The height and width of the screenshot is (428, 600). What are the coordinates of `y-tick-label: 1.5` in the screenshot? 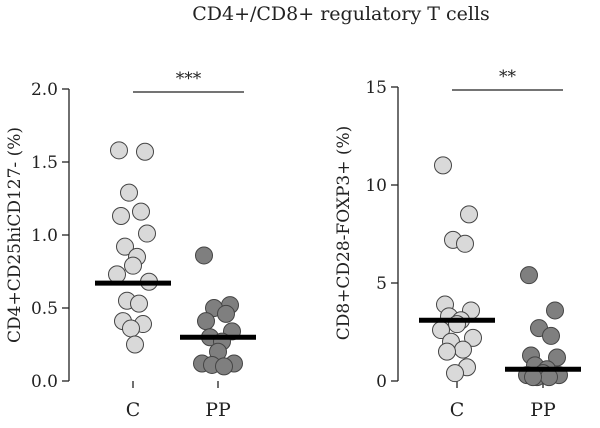 It's located at (44, 163).